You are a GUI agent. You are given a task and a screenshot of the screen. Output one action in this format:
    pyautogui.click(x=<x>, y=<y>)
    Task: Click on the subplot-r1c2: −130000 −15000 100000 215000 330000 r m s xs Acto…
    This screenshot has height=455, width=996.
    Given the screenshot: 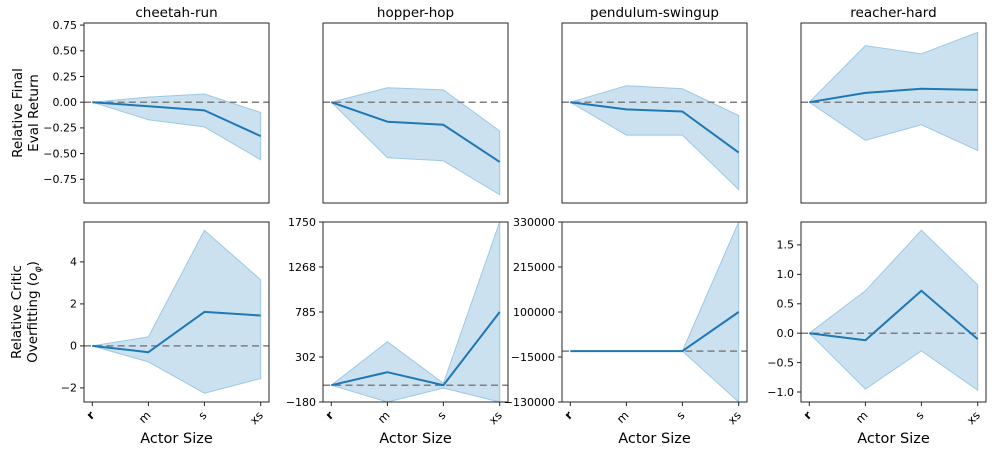 What is the action you would take?
    pyautogui.click(x=626, y=331)
    